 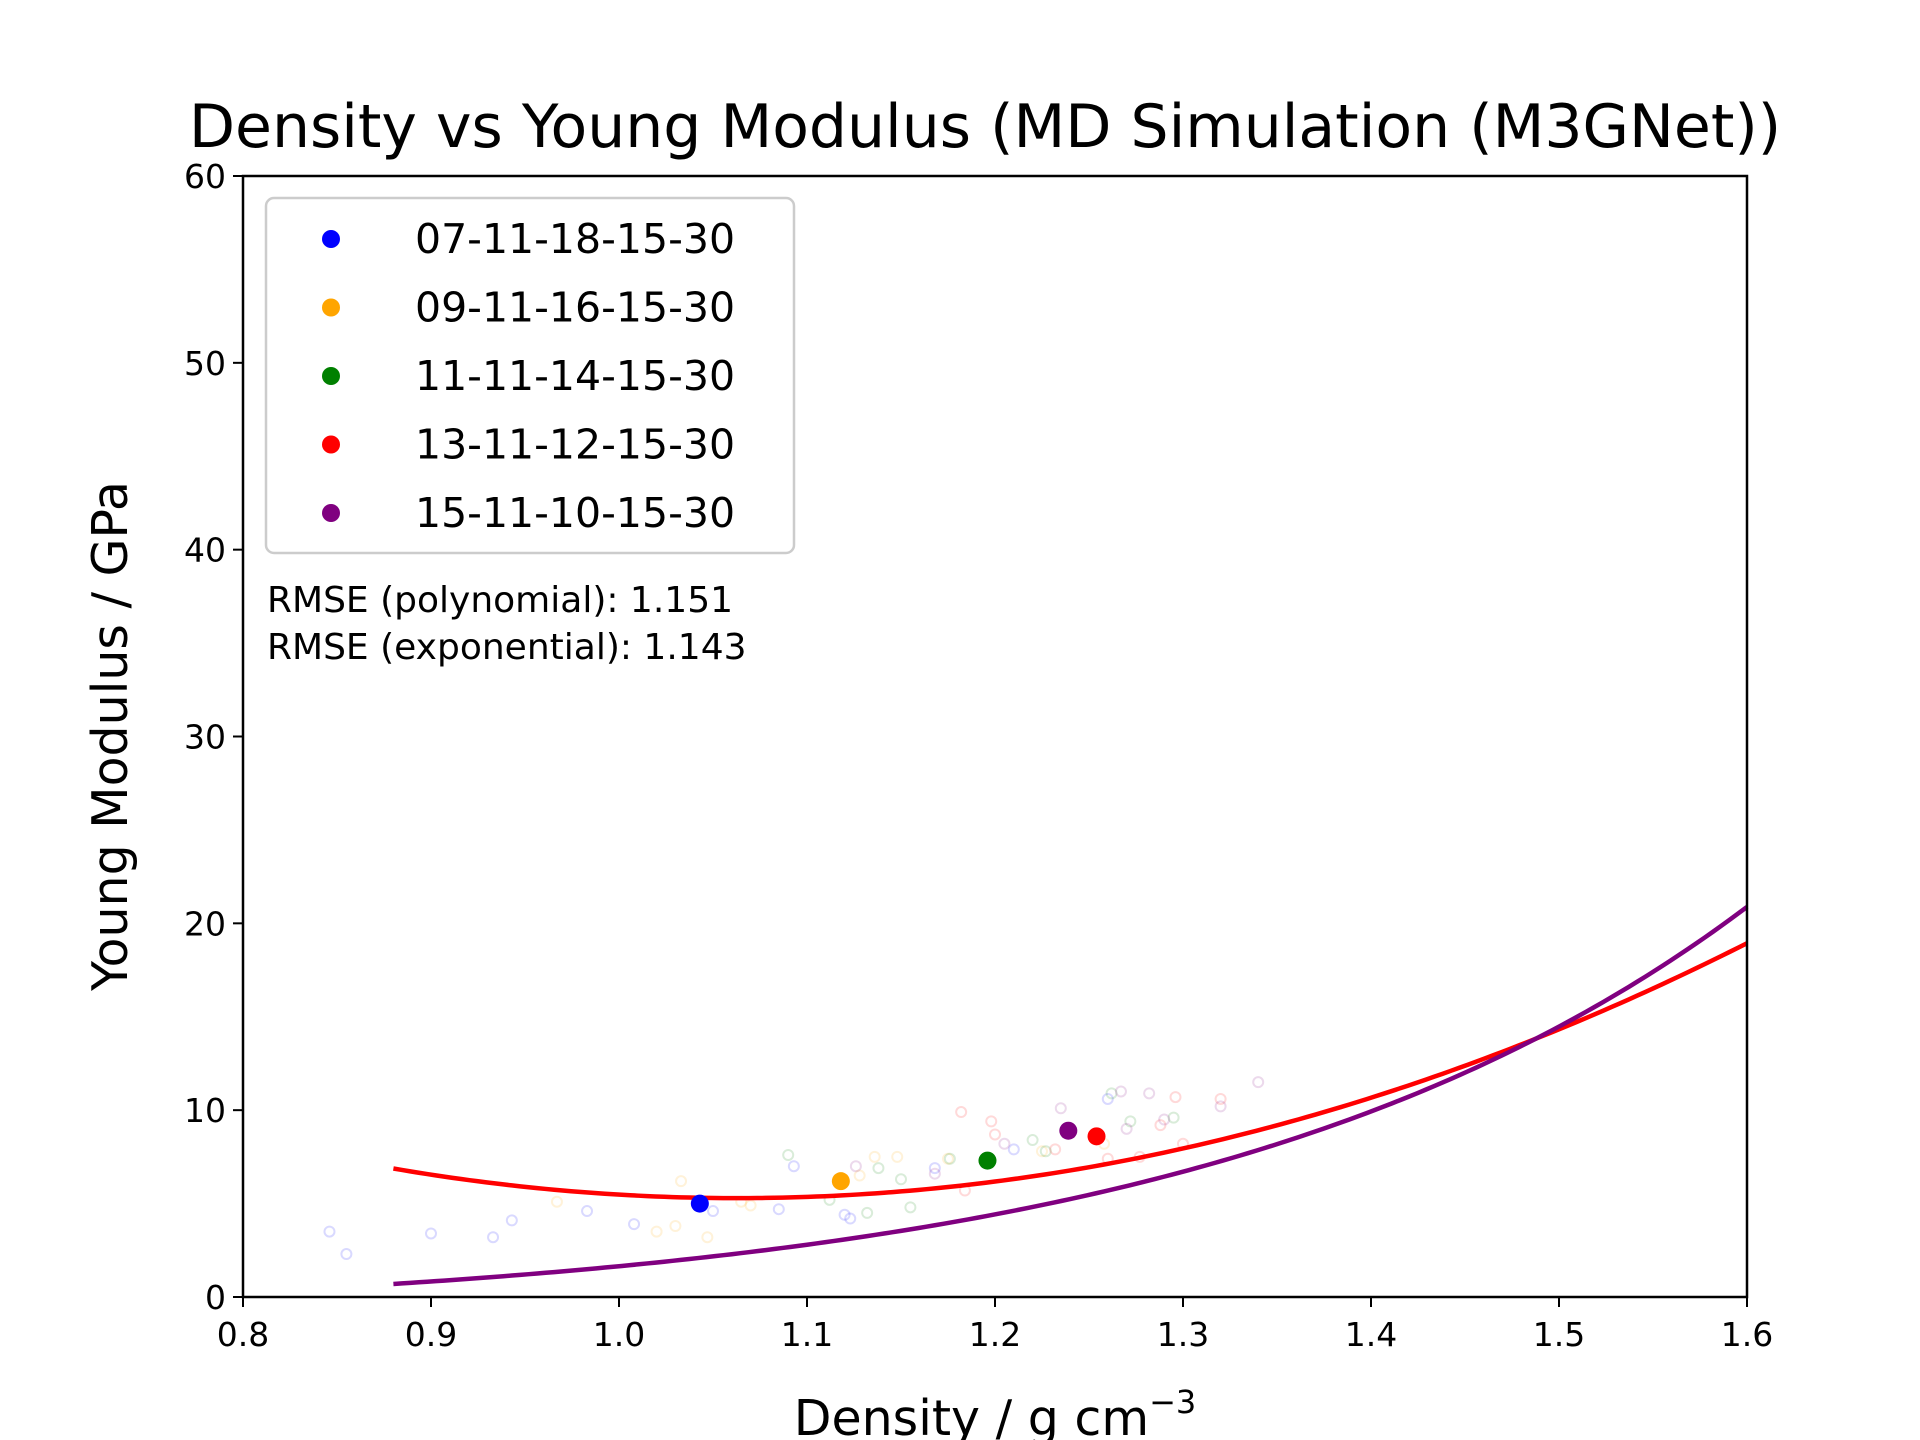 I want to click on y-tick-label: 50, so click(x=205, y=363).